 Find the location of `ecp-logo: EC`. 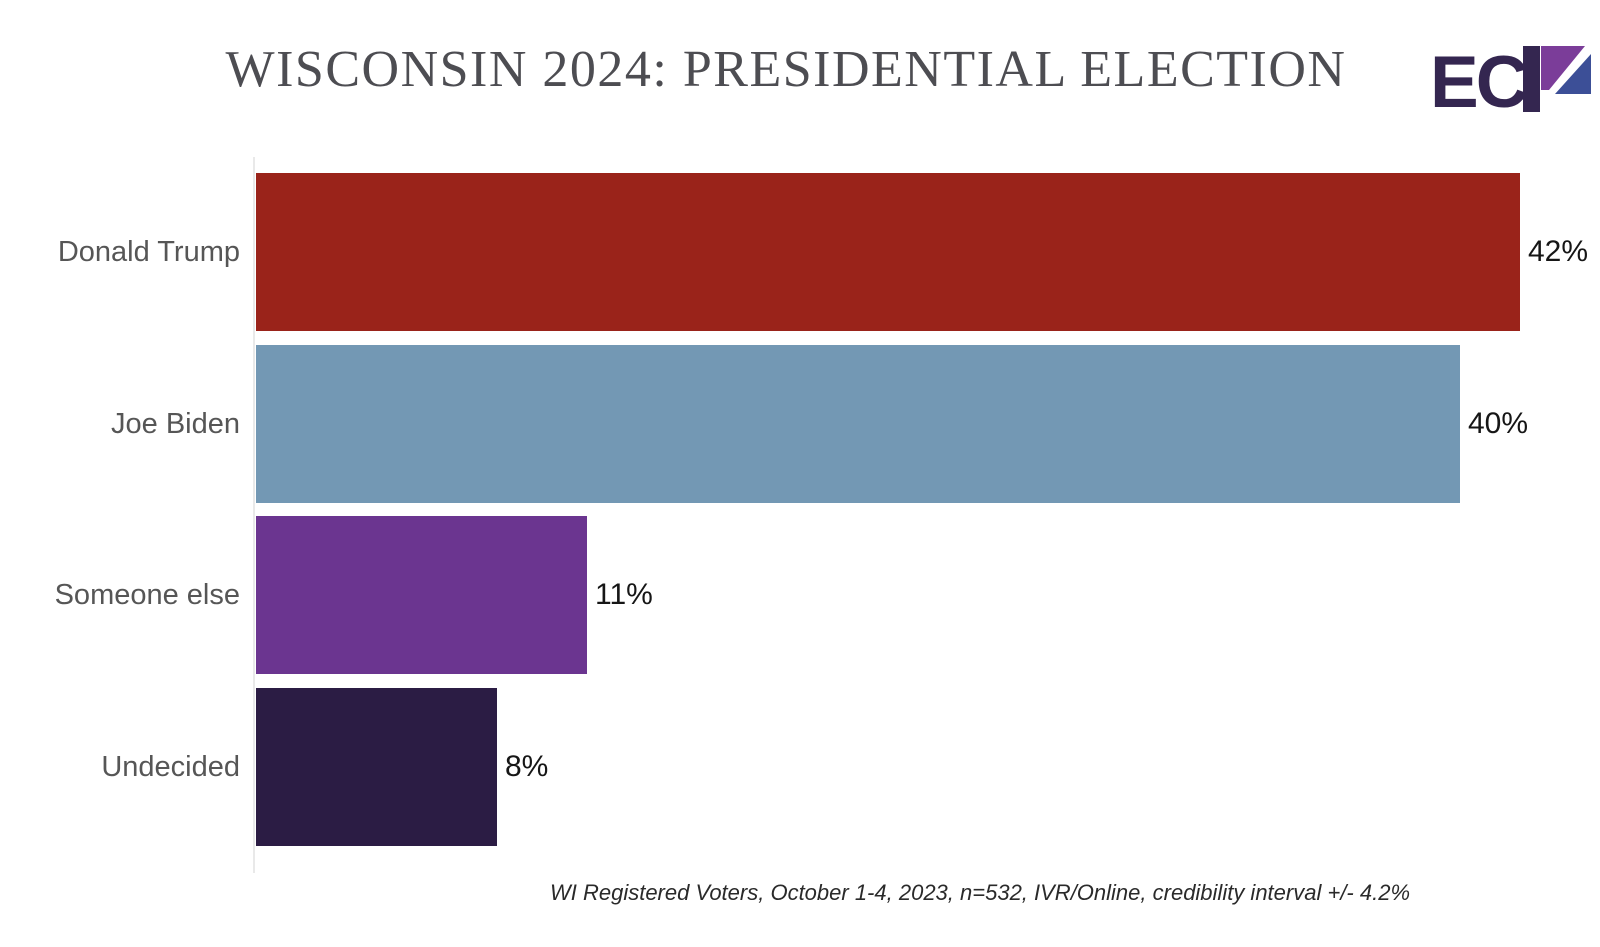

ecp-logo: EC is located at coordinates (1512, 79).